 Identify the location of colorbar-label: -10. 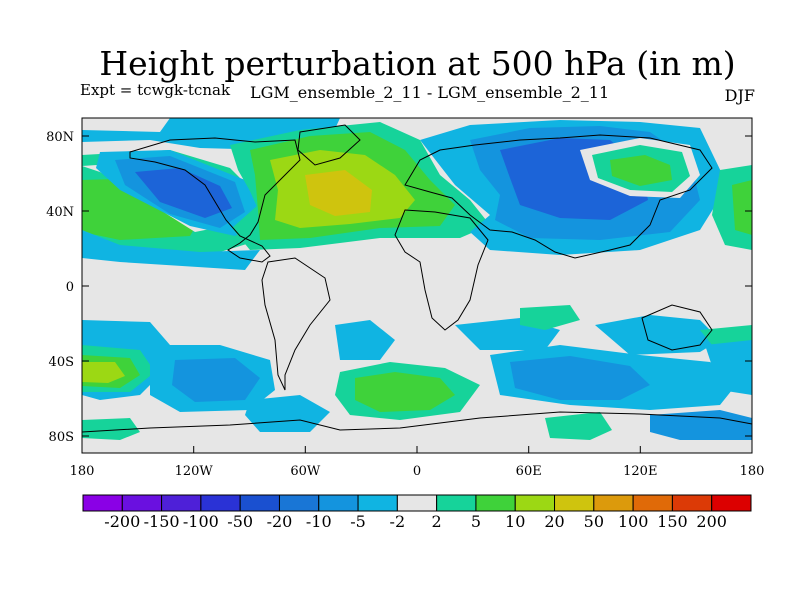
(318, 521).